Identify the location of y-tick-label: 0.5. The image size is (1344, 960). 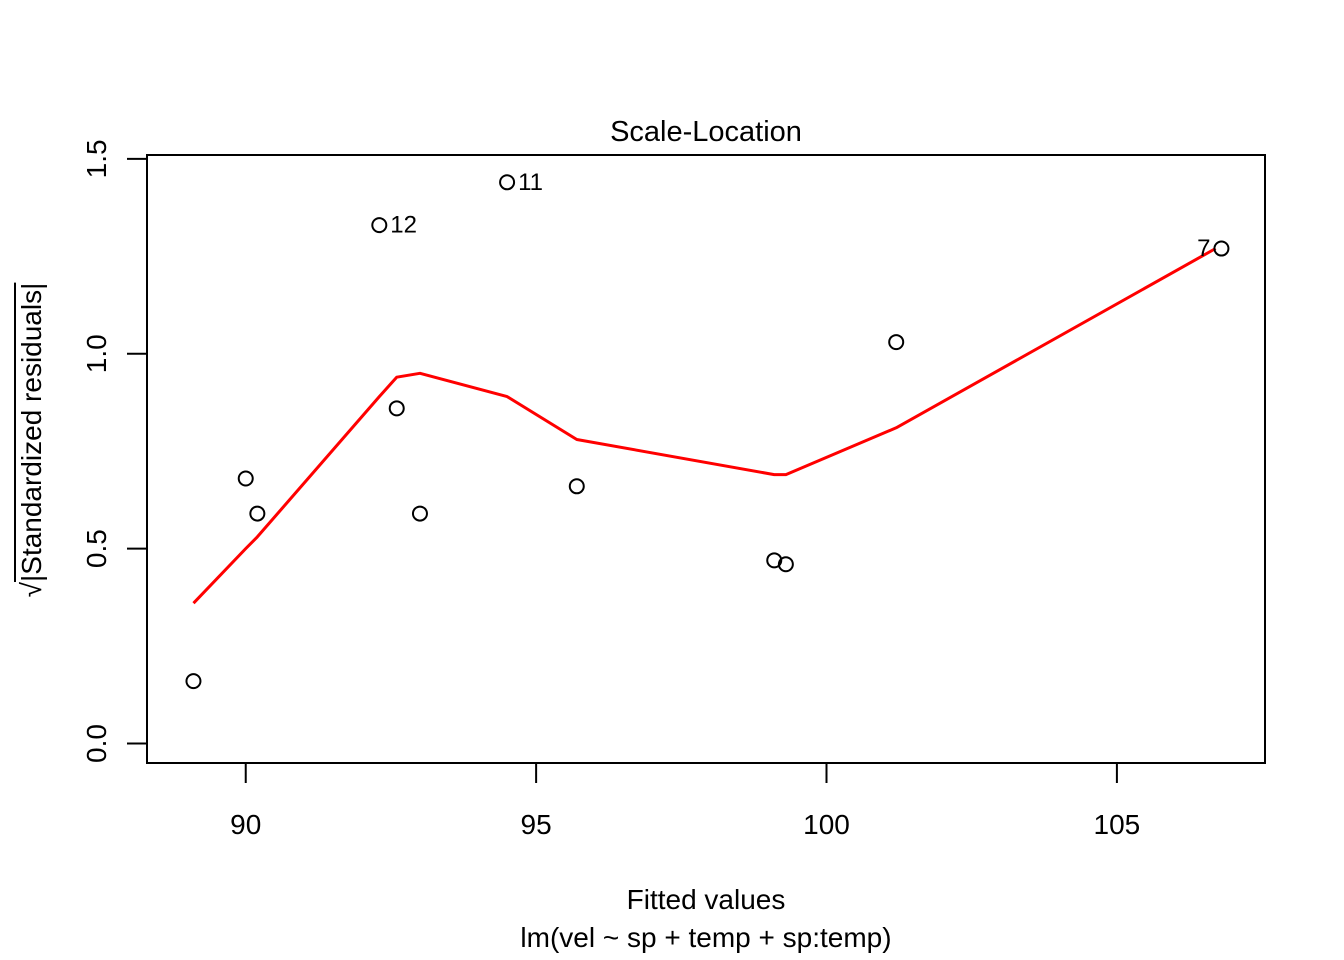
(96, 548).